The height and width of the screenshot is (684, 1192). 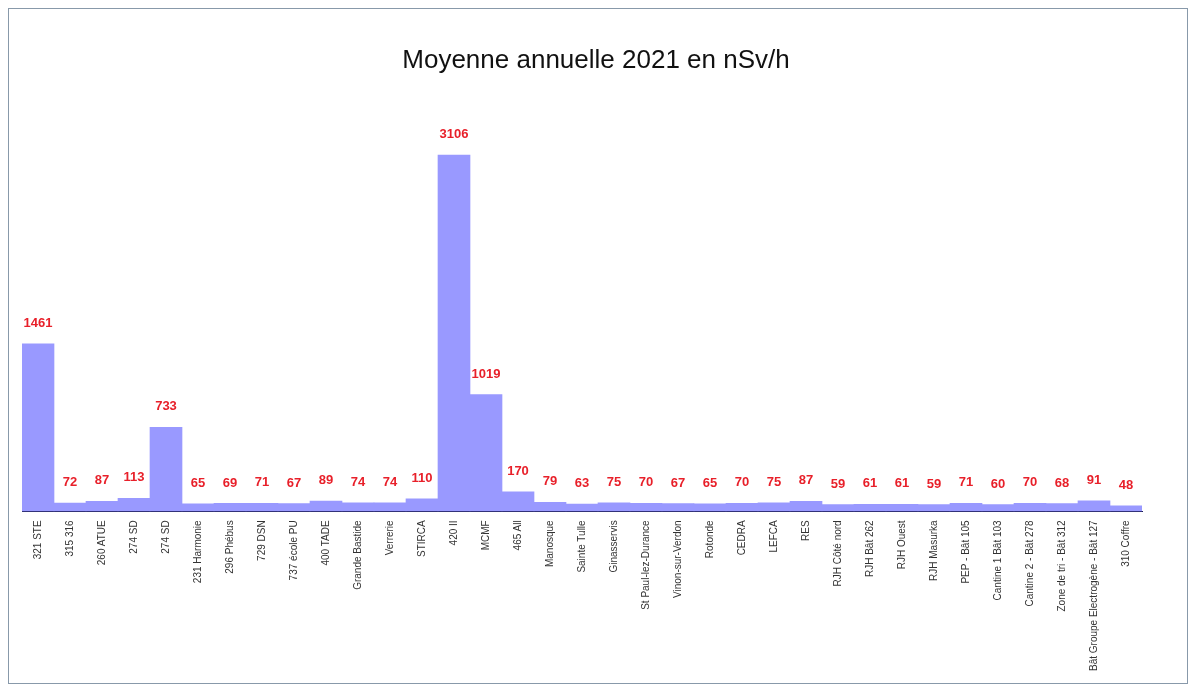 What do you see at coordinates (517, 535) in the screenshot?
I see `x-tick-label: 465 All` at bounding box center [517, 535].